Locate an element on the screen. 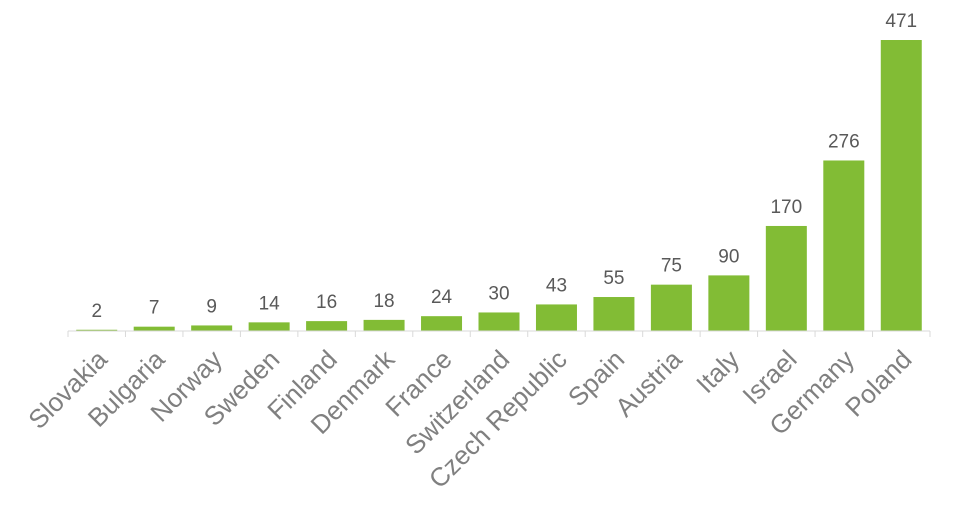 The height and width of the screenshot is (530, 955). bar-sweden is located at coordinates (269, 326).